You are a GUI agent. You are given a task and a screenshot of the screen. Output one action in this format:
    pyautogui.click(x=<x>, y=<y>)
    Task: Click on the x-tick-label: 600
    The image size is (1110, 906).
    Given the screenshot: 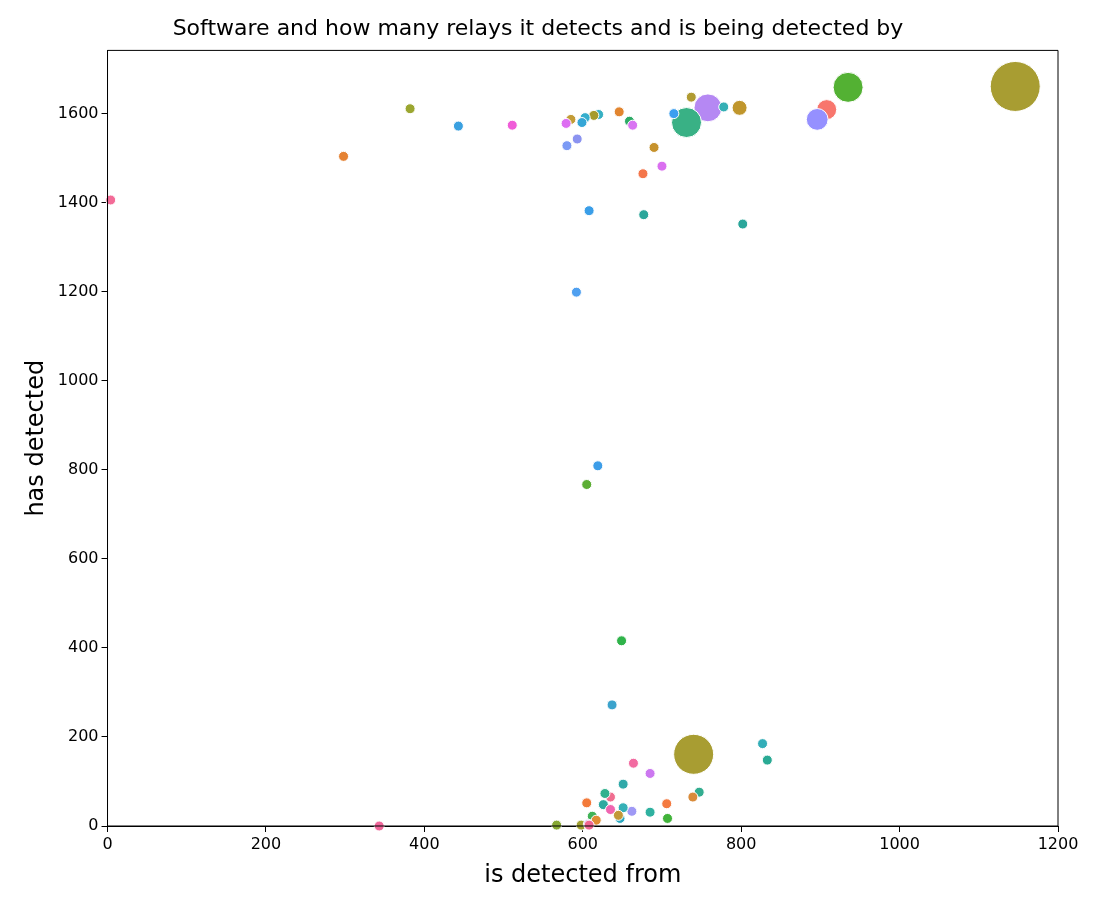 What is the action you would take?
    pyautogui.click(x=583, y=843)
    